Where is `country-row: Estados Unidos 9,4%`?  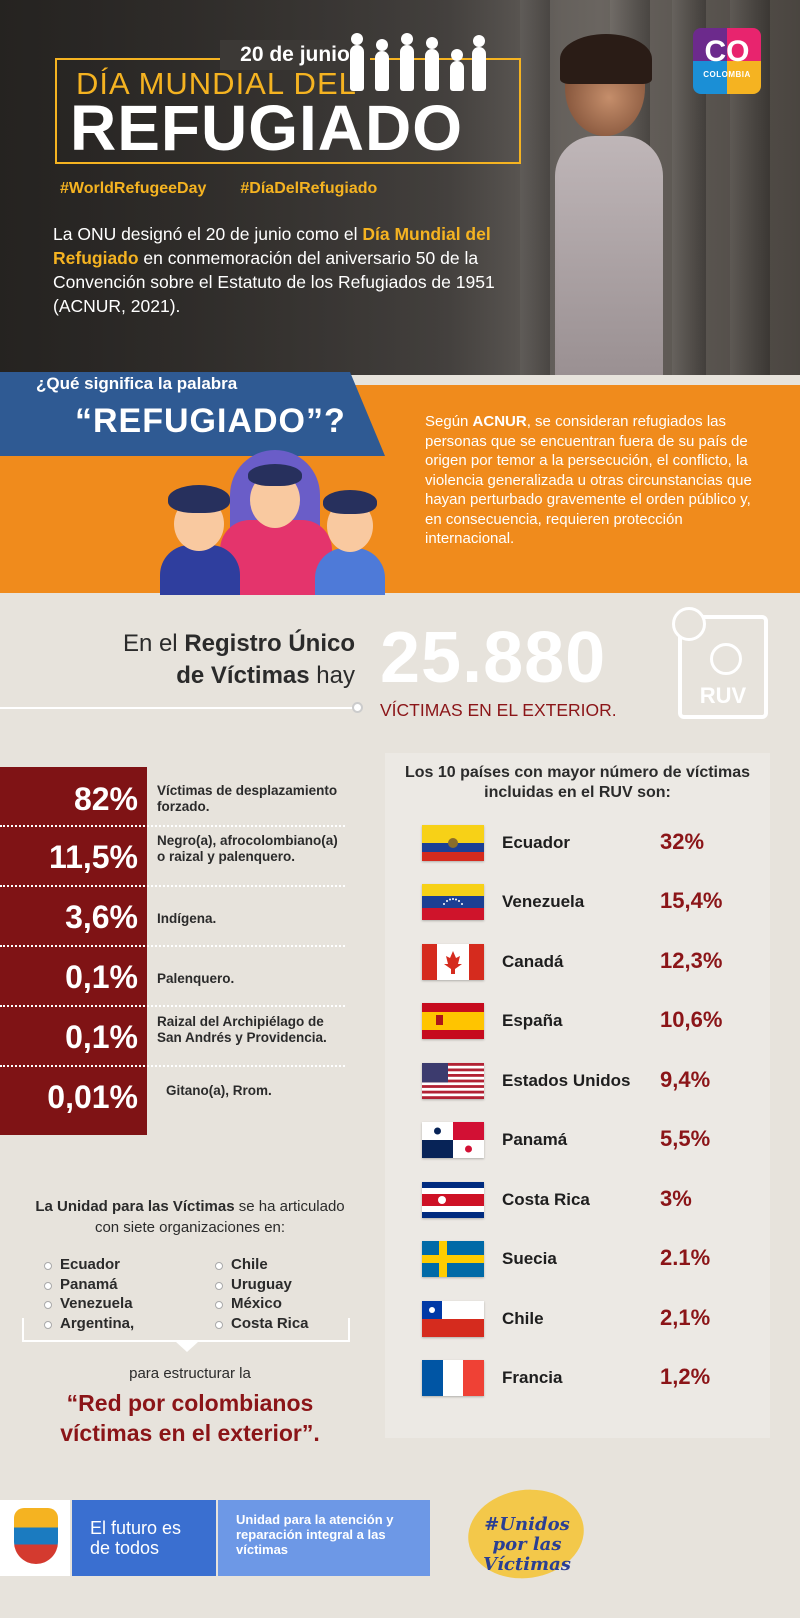 country-row: Estados Unidos 9,4% is located at coordinates (582, 1081).